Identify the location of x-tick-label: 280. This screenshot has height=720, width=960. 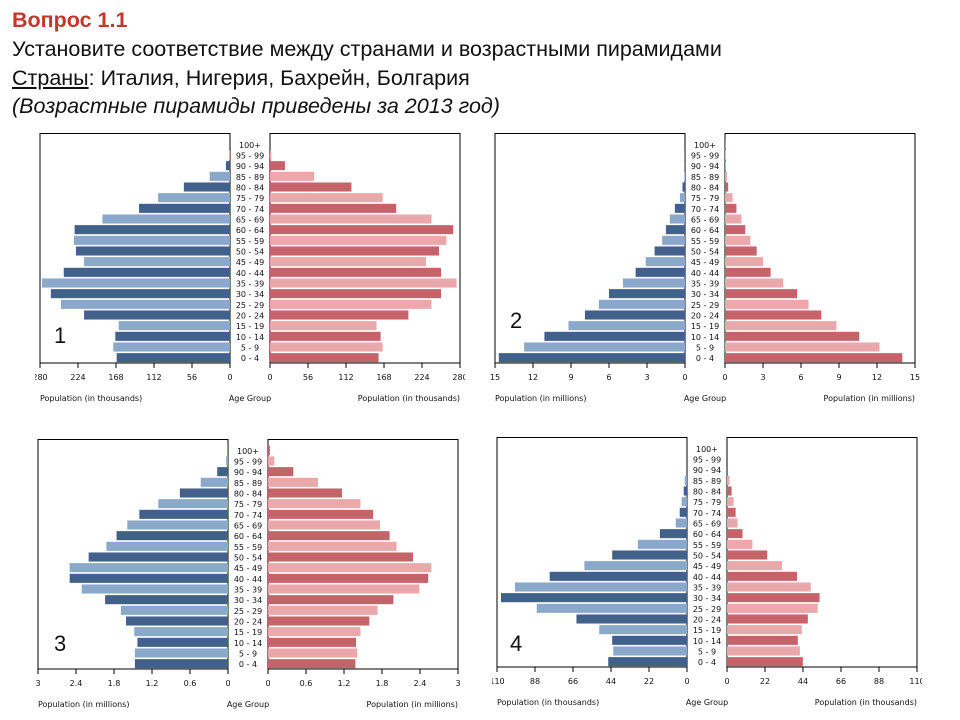
(458, 377).